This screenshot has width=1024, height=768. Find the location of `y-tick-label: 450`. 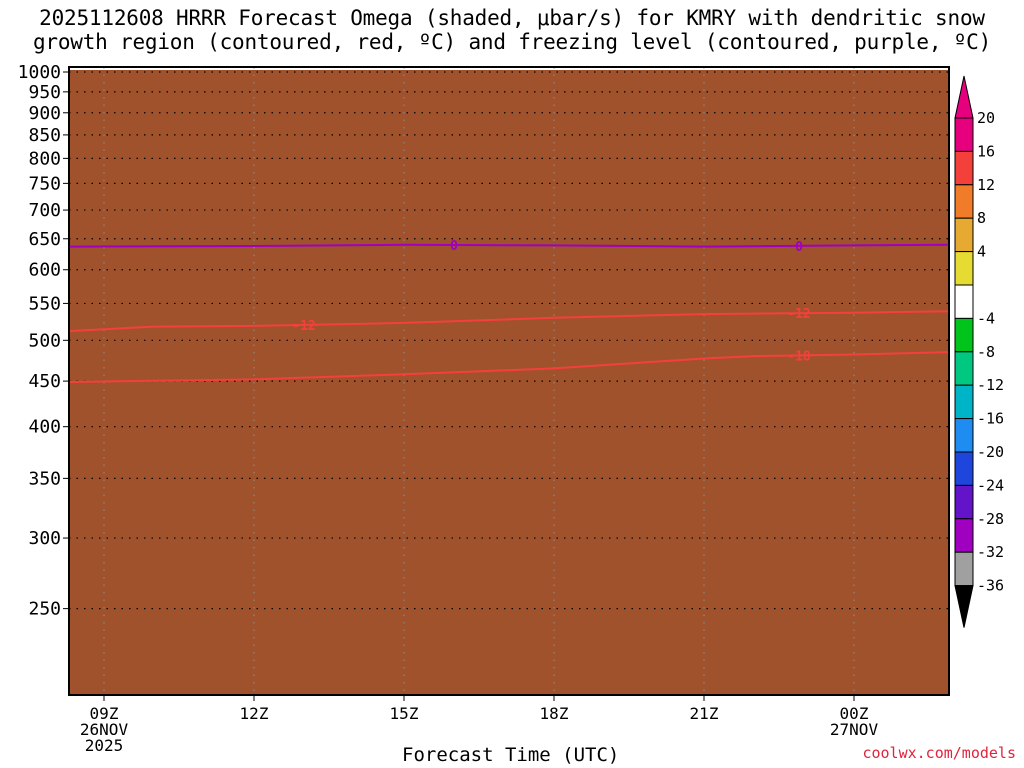

y-tick-label: 450 is located at coordinates (44, 381).